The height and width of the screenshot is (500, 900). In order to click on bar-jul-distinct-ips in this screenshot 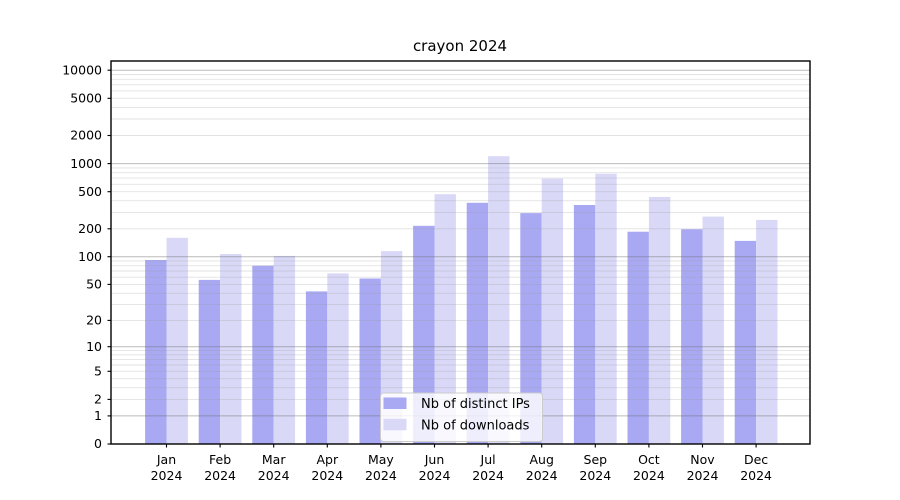, I will do `click(477, 323)`.